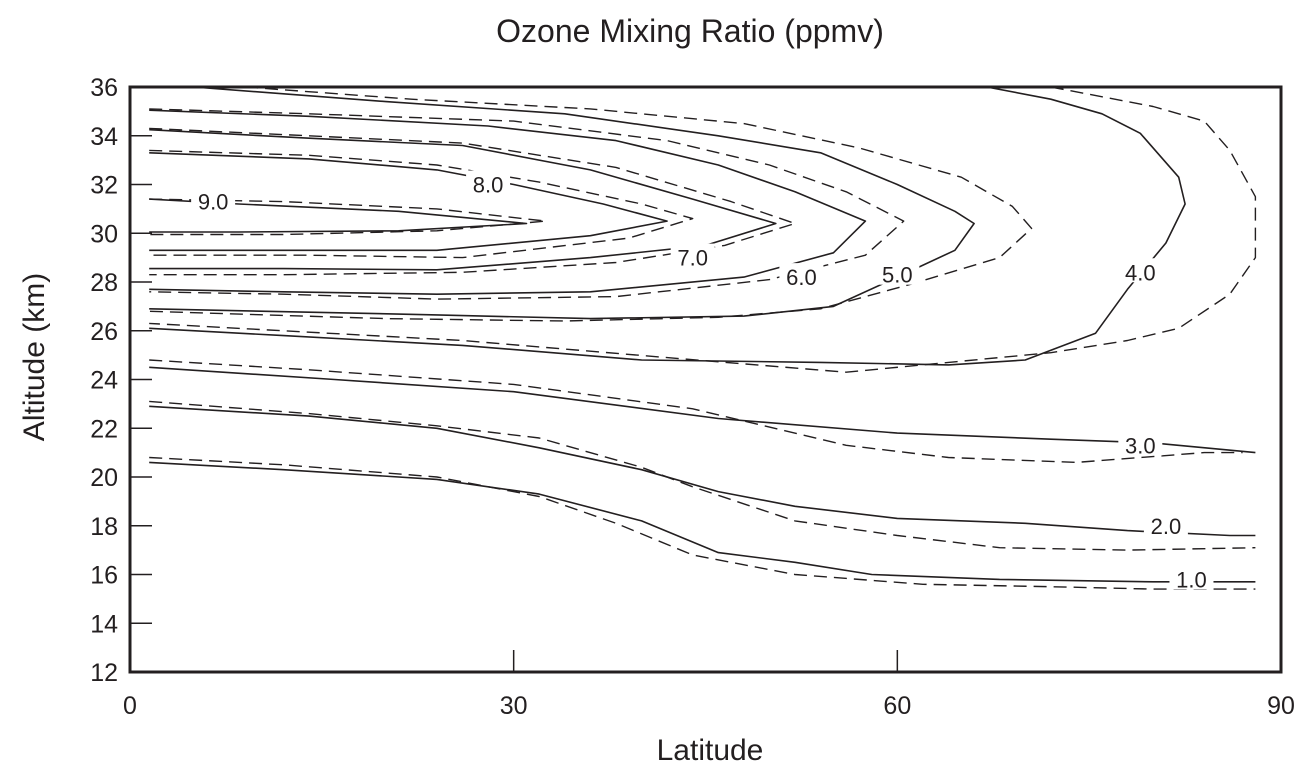  What do you see at coordinates (104, 186) in the screenshot?
I see `y-tick-label: 32` at bounding box center [104, 186].